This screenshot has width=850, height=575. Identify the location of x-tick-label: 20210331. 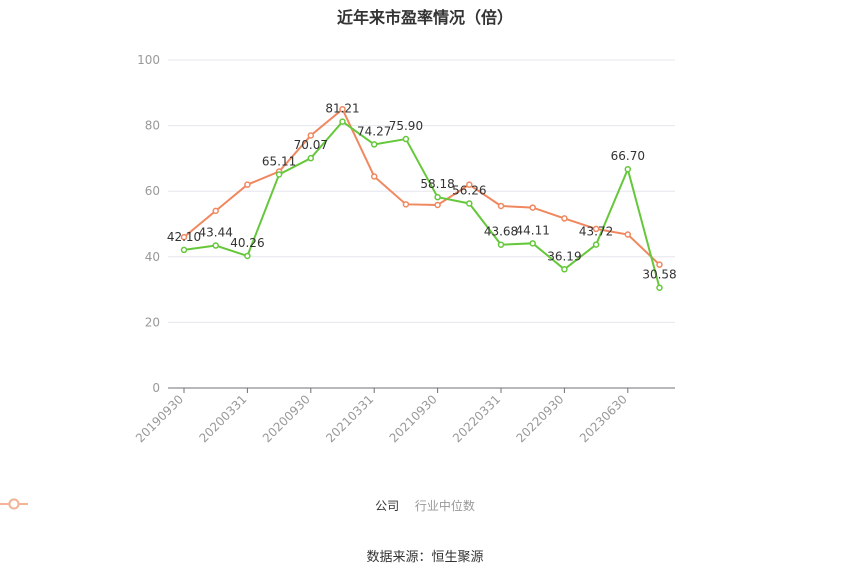
(349, 418).